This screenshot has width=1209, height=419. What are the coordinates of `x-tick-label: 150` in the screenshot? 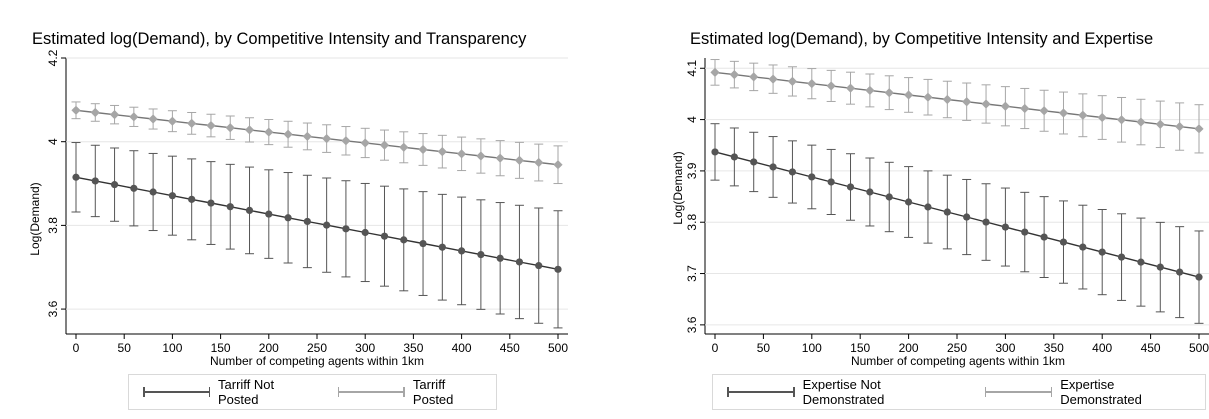 It's located at (860, 348).